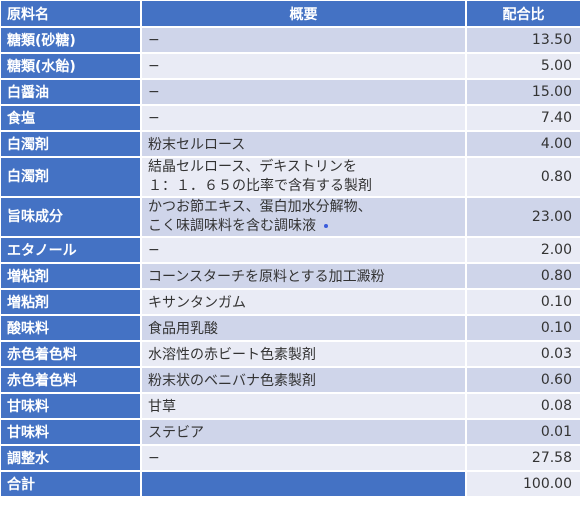 This screenshot has width=583, height=529. What do you see at coordinates (260, 207) in the screenshot?
I see `desc-line-1: かつお節エキス、蛋白加水分解物、` at bounding box center [260, 207].